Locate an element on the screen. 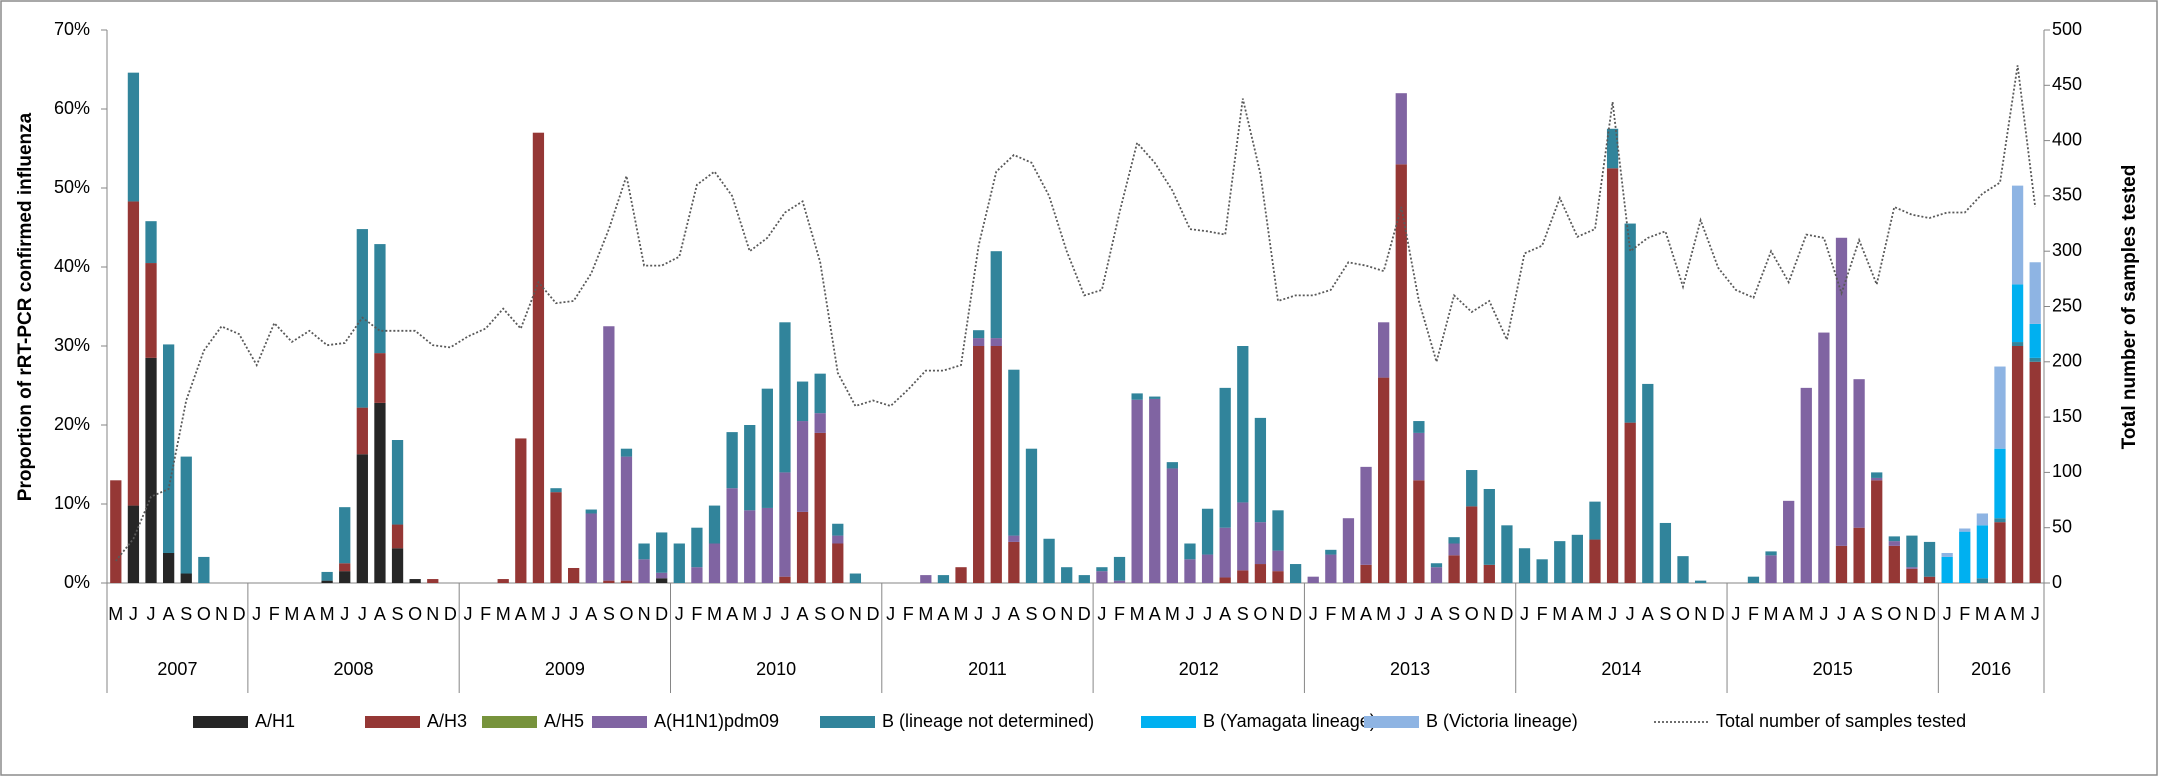 The height and width of the screenshot is (779, 2160). y-tick-label: 60% is located at coordinates (72, 108).